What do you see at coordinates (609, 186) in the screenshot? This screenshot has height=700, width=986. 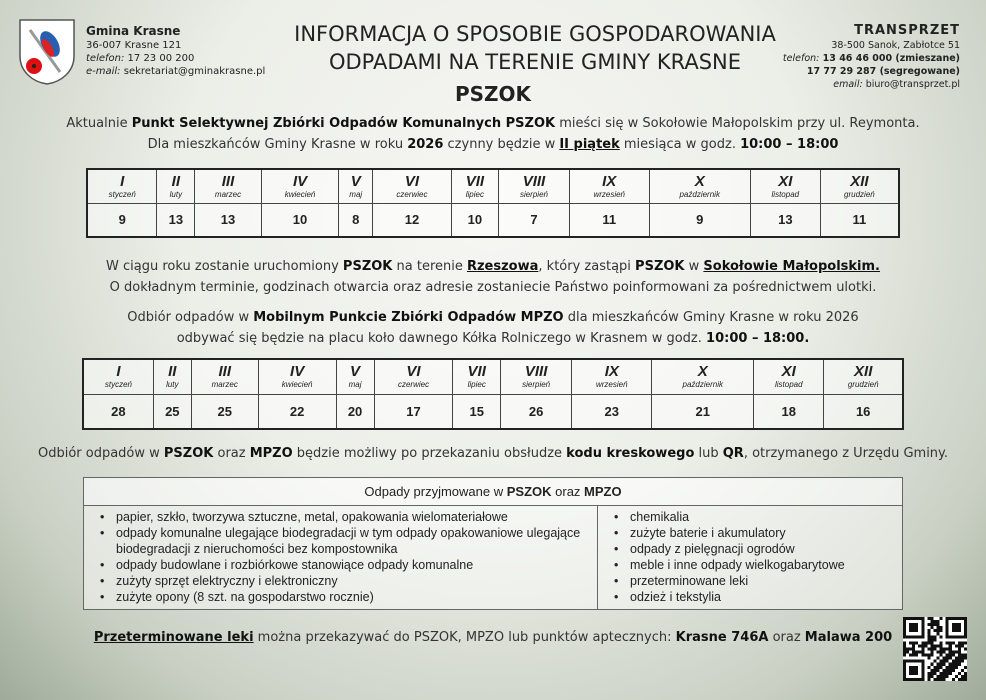 I see `month-header: IX wrzesień` at bounding box center [609, 186].